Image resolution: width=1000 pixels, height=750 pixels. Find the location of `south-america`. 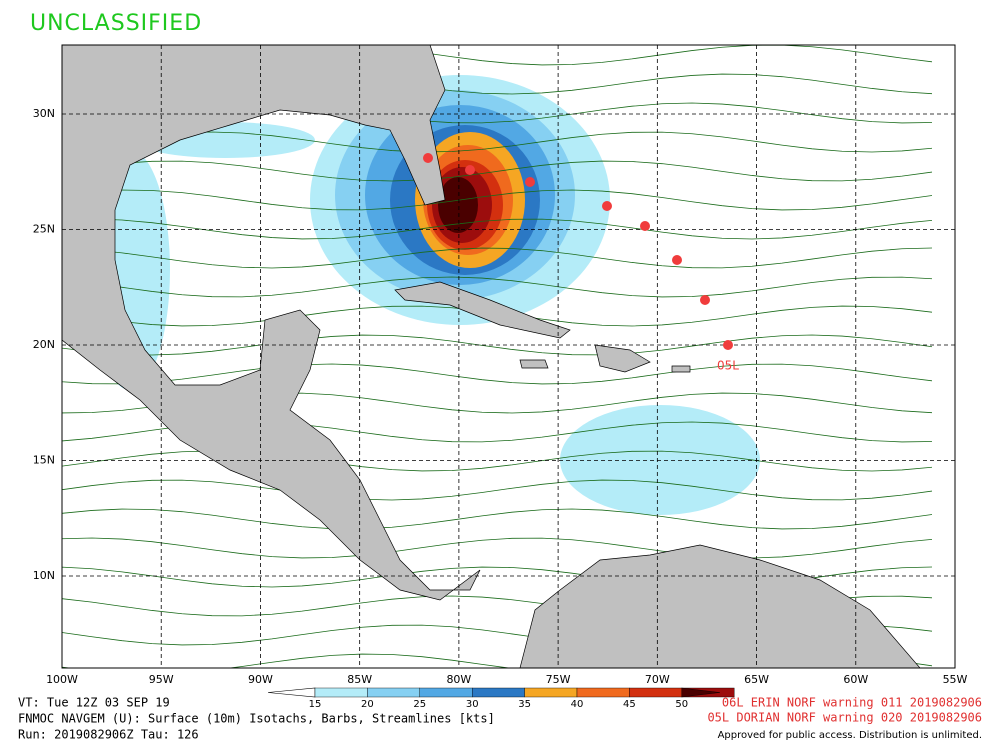

south-america is located at coordinates (720, 606).